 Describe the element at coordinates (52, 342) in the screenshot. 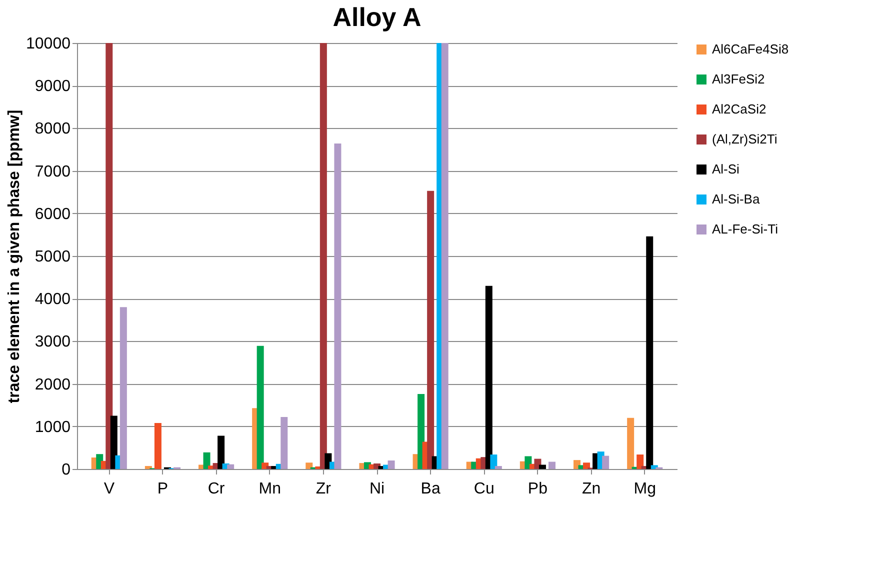

I see `y-tick-label: 3000` at that location.